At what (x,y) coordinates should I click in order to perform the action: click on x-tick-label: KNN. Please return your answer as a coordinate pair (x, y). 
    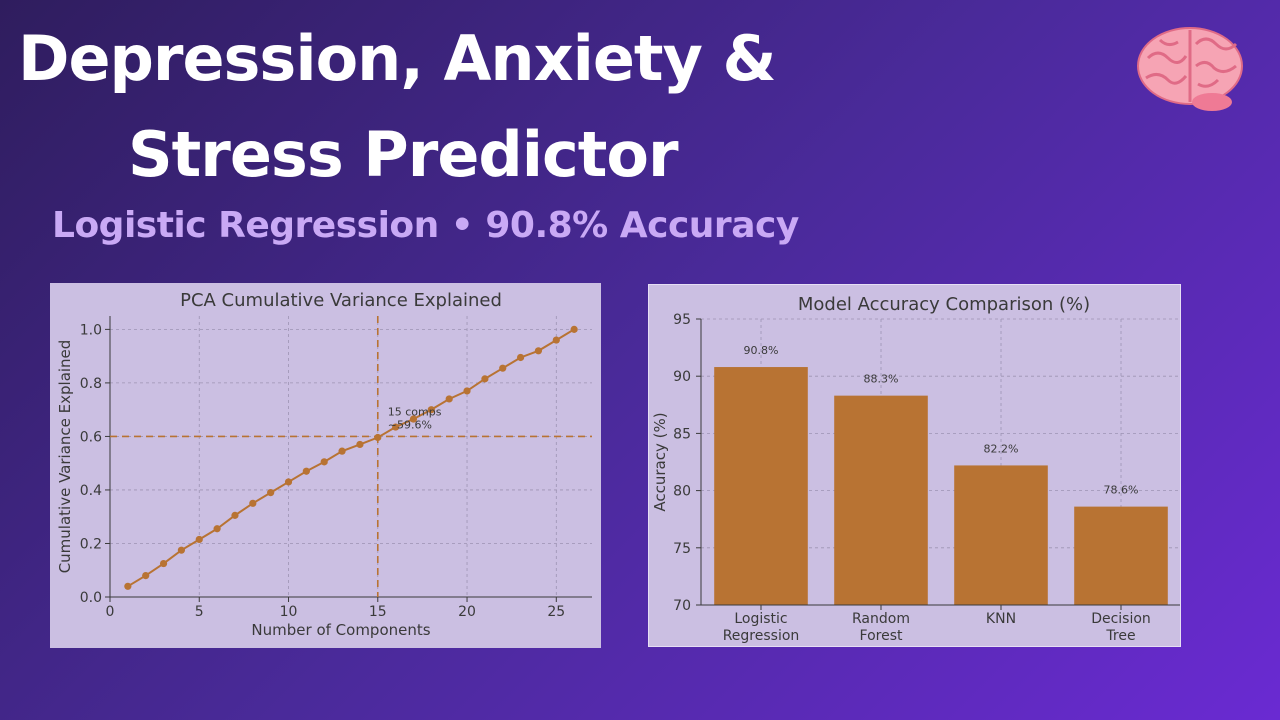
    Looking at the image, I should click on (1001, 619).